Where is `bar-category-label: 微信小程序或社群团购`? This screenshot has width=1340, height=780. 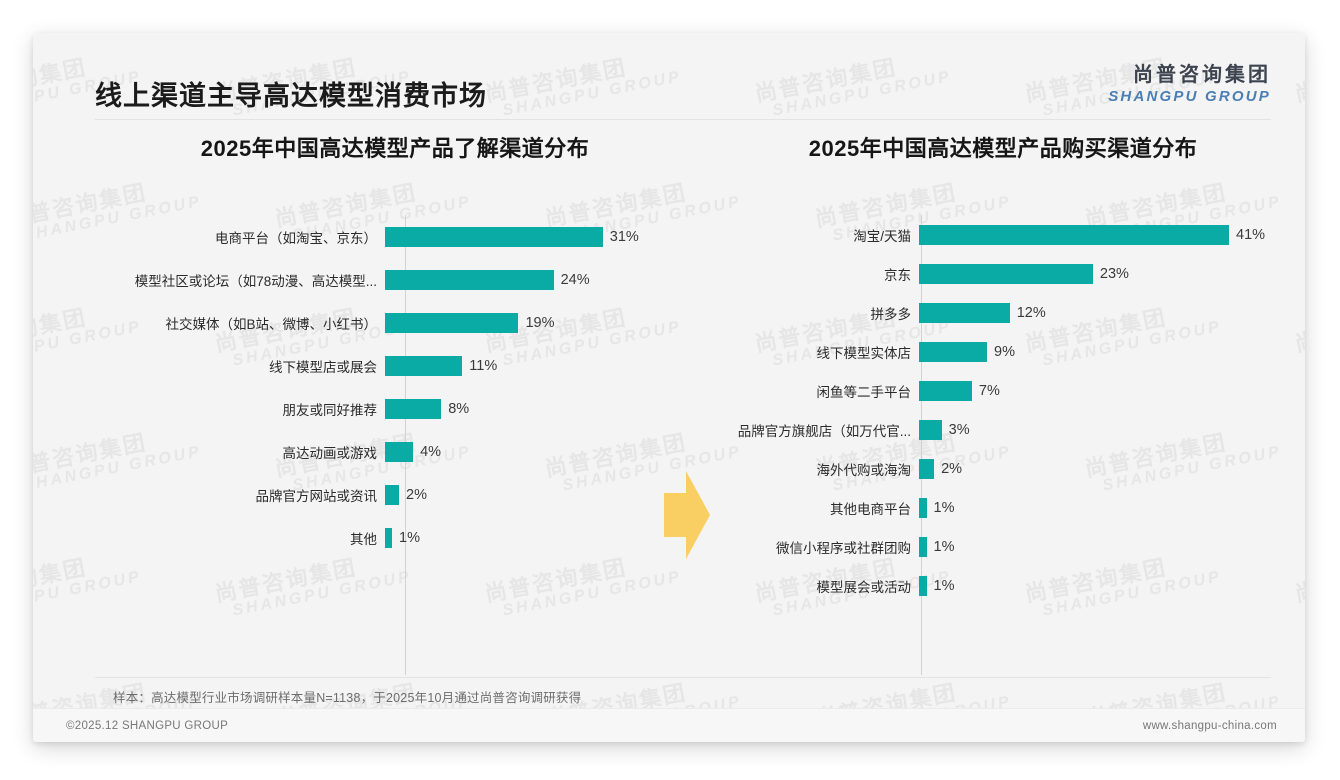
bar-category-label: 微信小程序或社群团购 is located at coordinates (843, 548).